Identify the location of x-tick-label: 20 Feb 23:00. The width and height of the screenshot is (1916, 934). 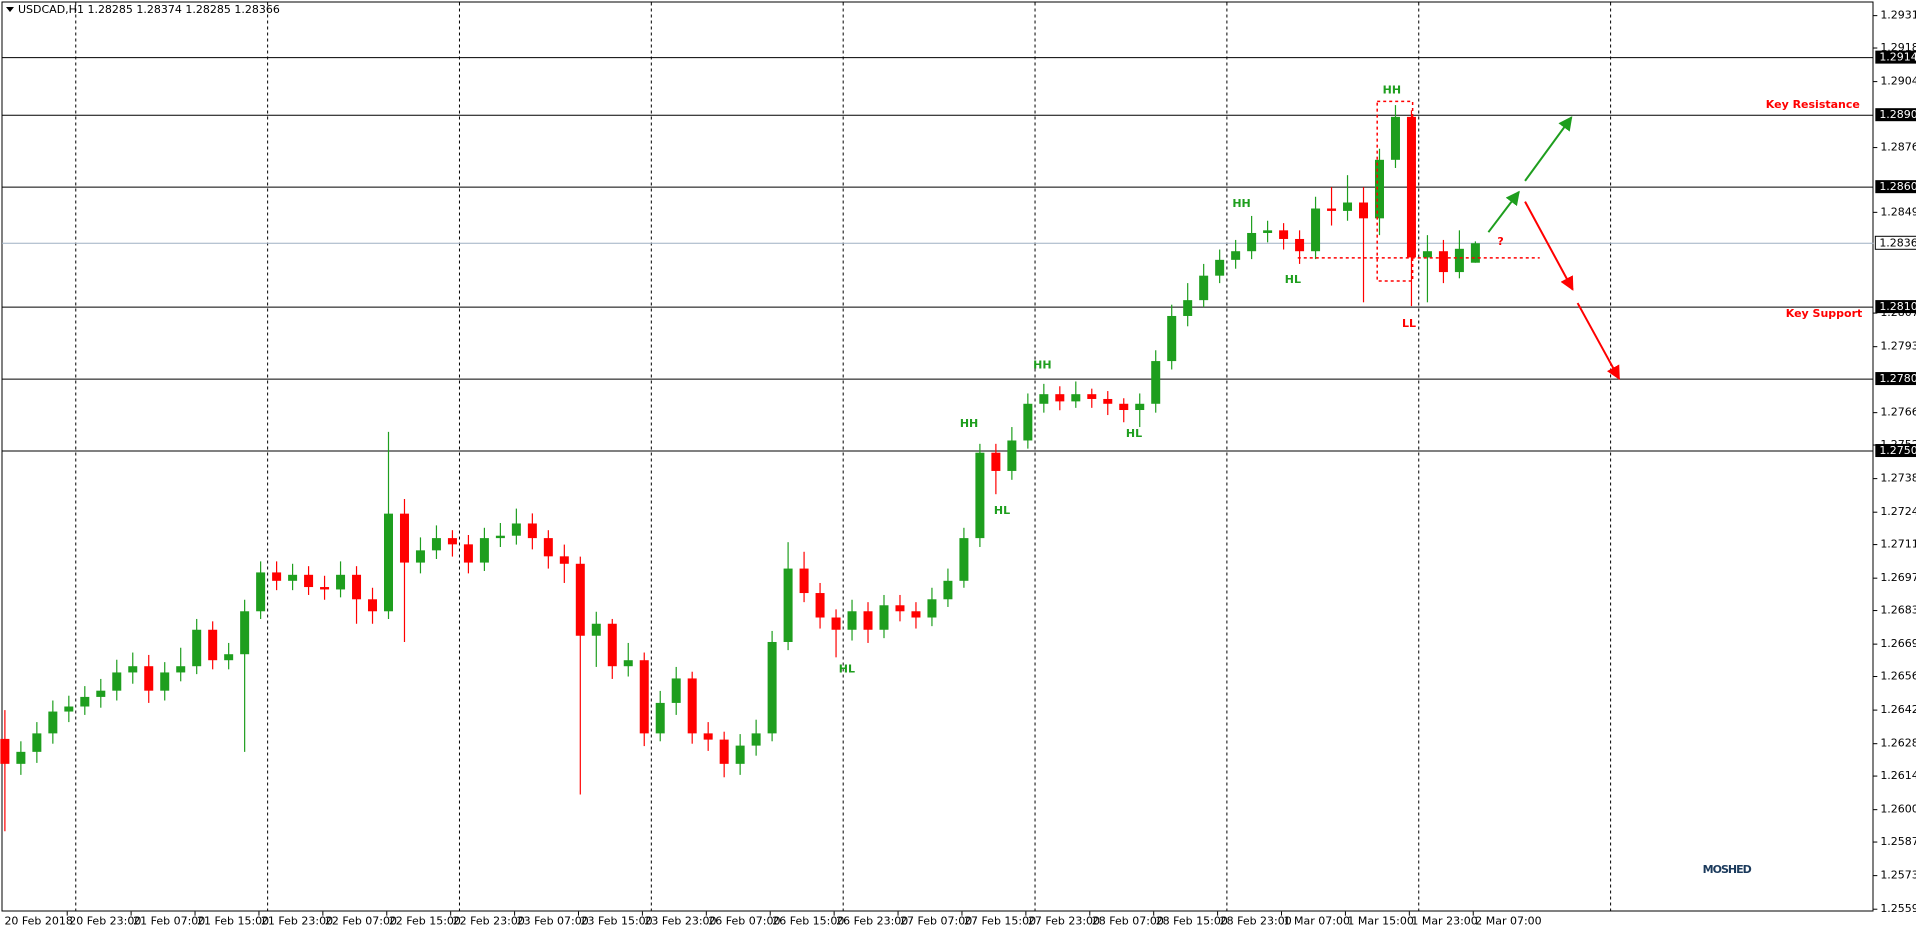
(105, 921).